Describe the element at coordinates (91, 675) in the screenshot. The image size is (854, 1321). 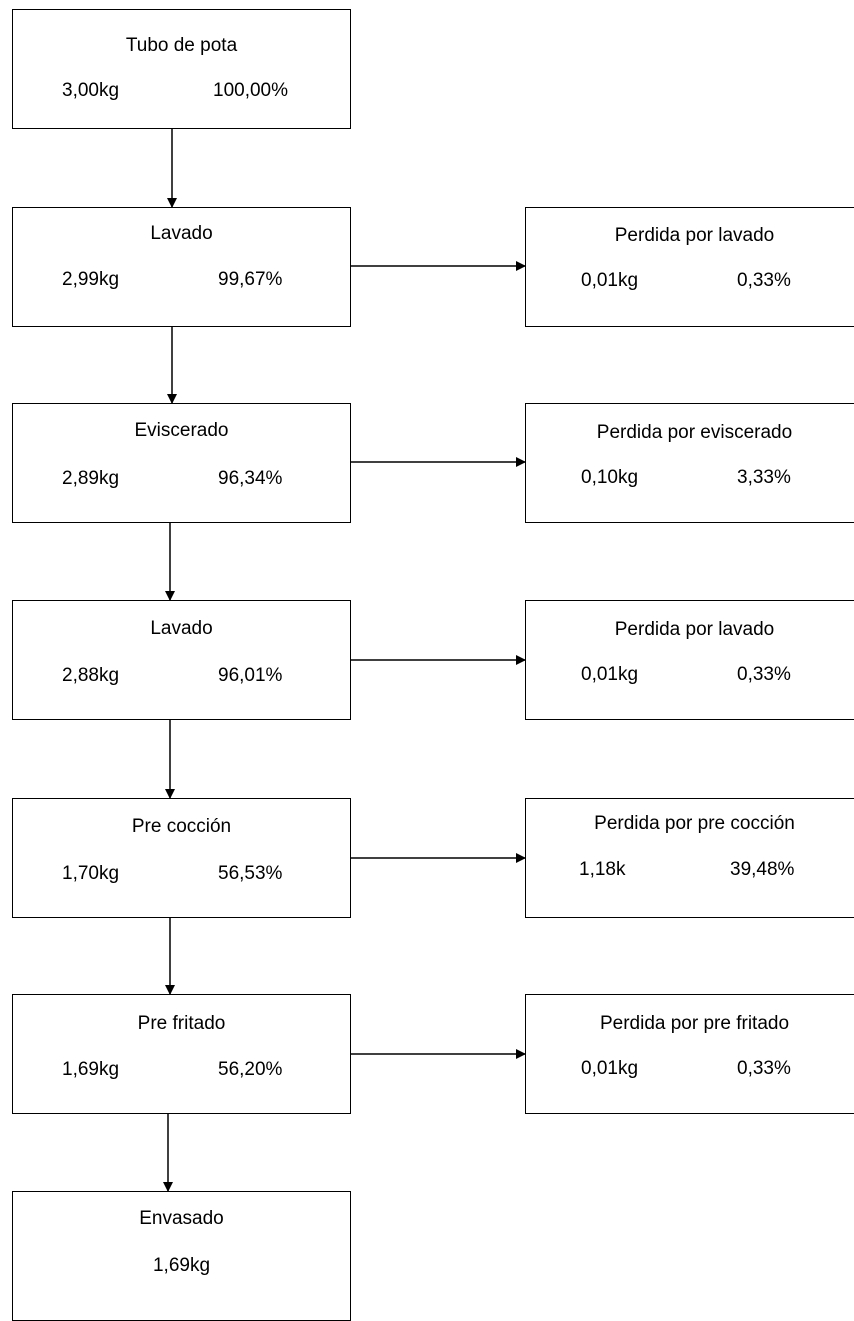
I see `step-weight: 2,88kg` at that location.